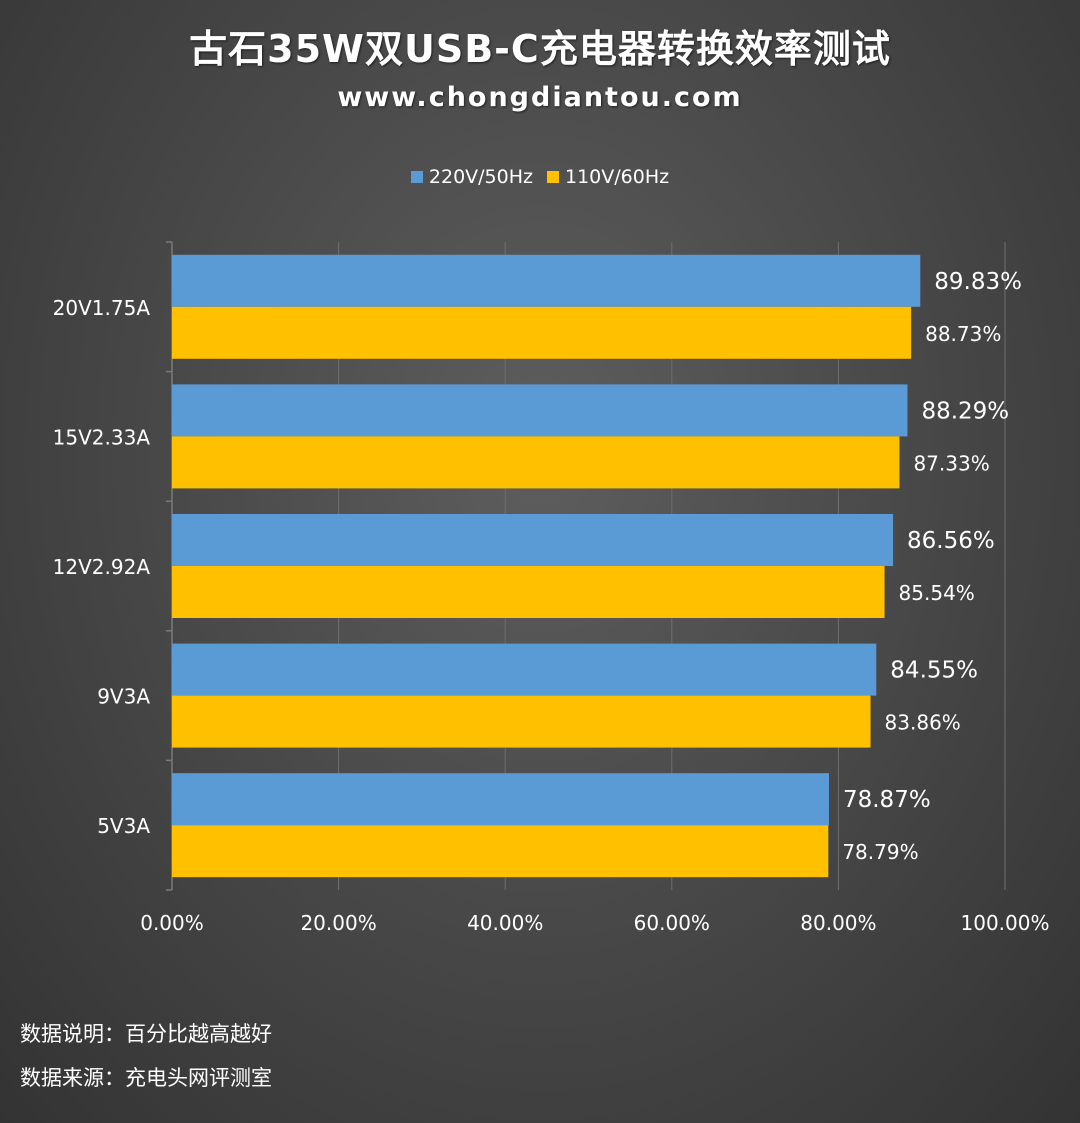  What do you see at coordinates (540, 97) in the screenshot?
I see `chart-subtitle: www.chongdiantou.com` at bounding box center [540, 97].